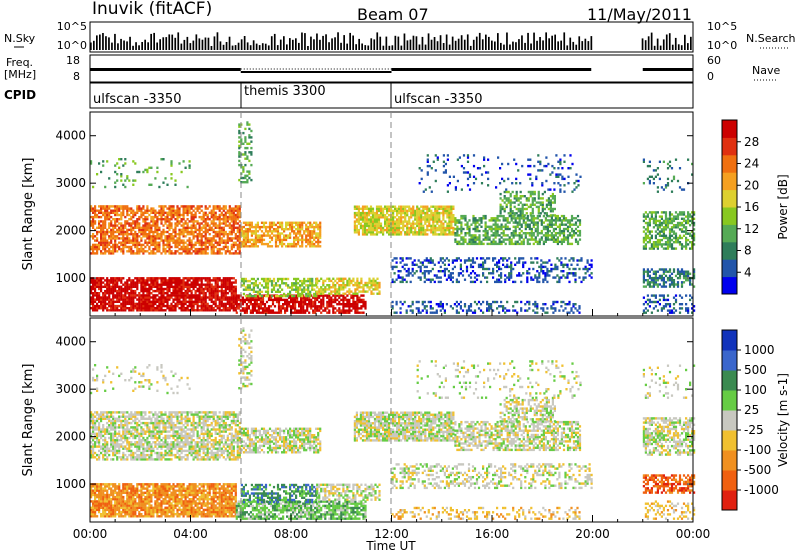  I want to click on cpid-segment-2: themis 3300, so click(285, 91).